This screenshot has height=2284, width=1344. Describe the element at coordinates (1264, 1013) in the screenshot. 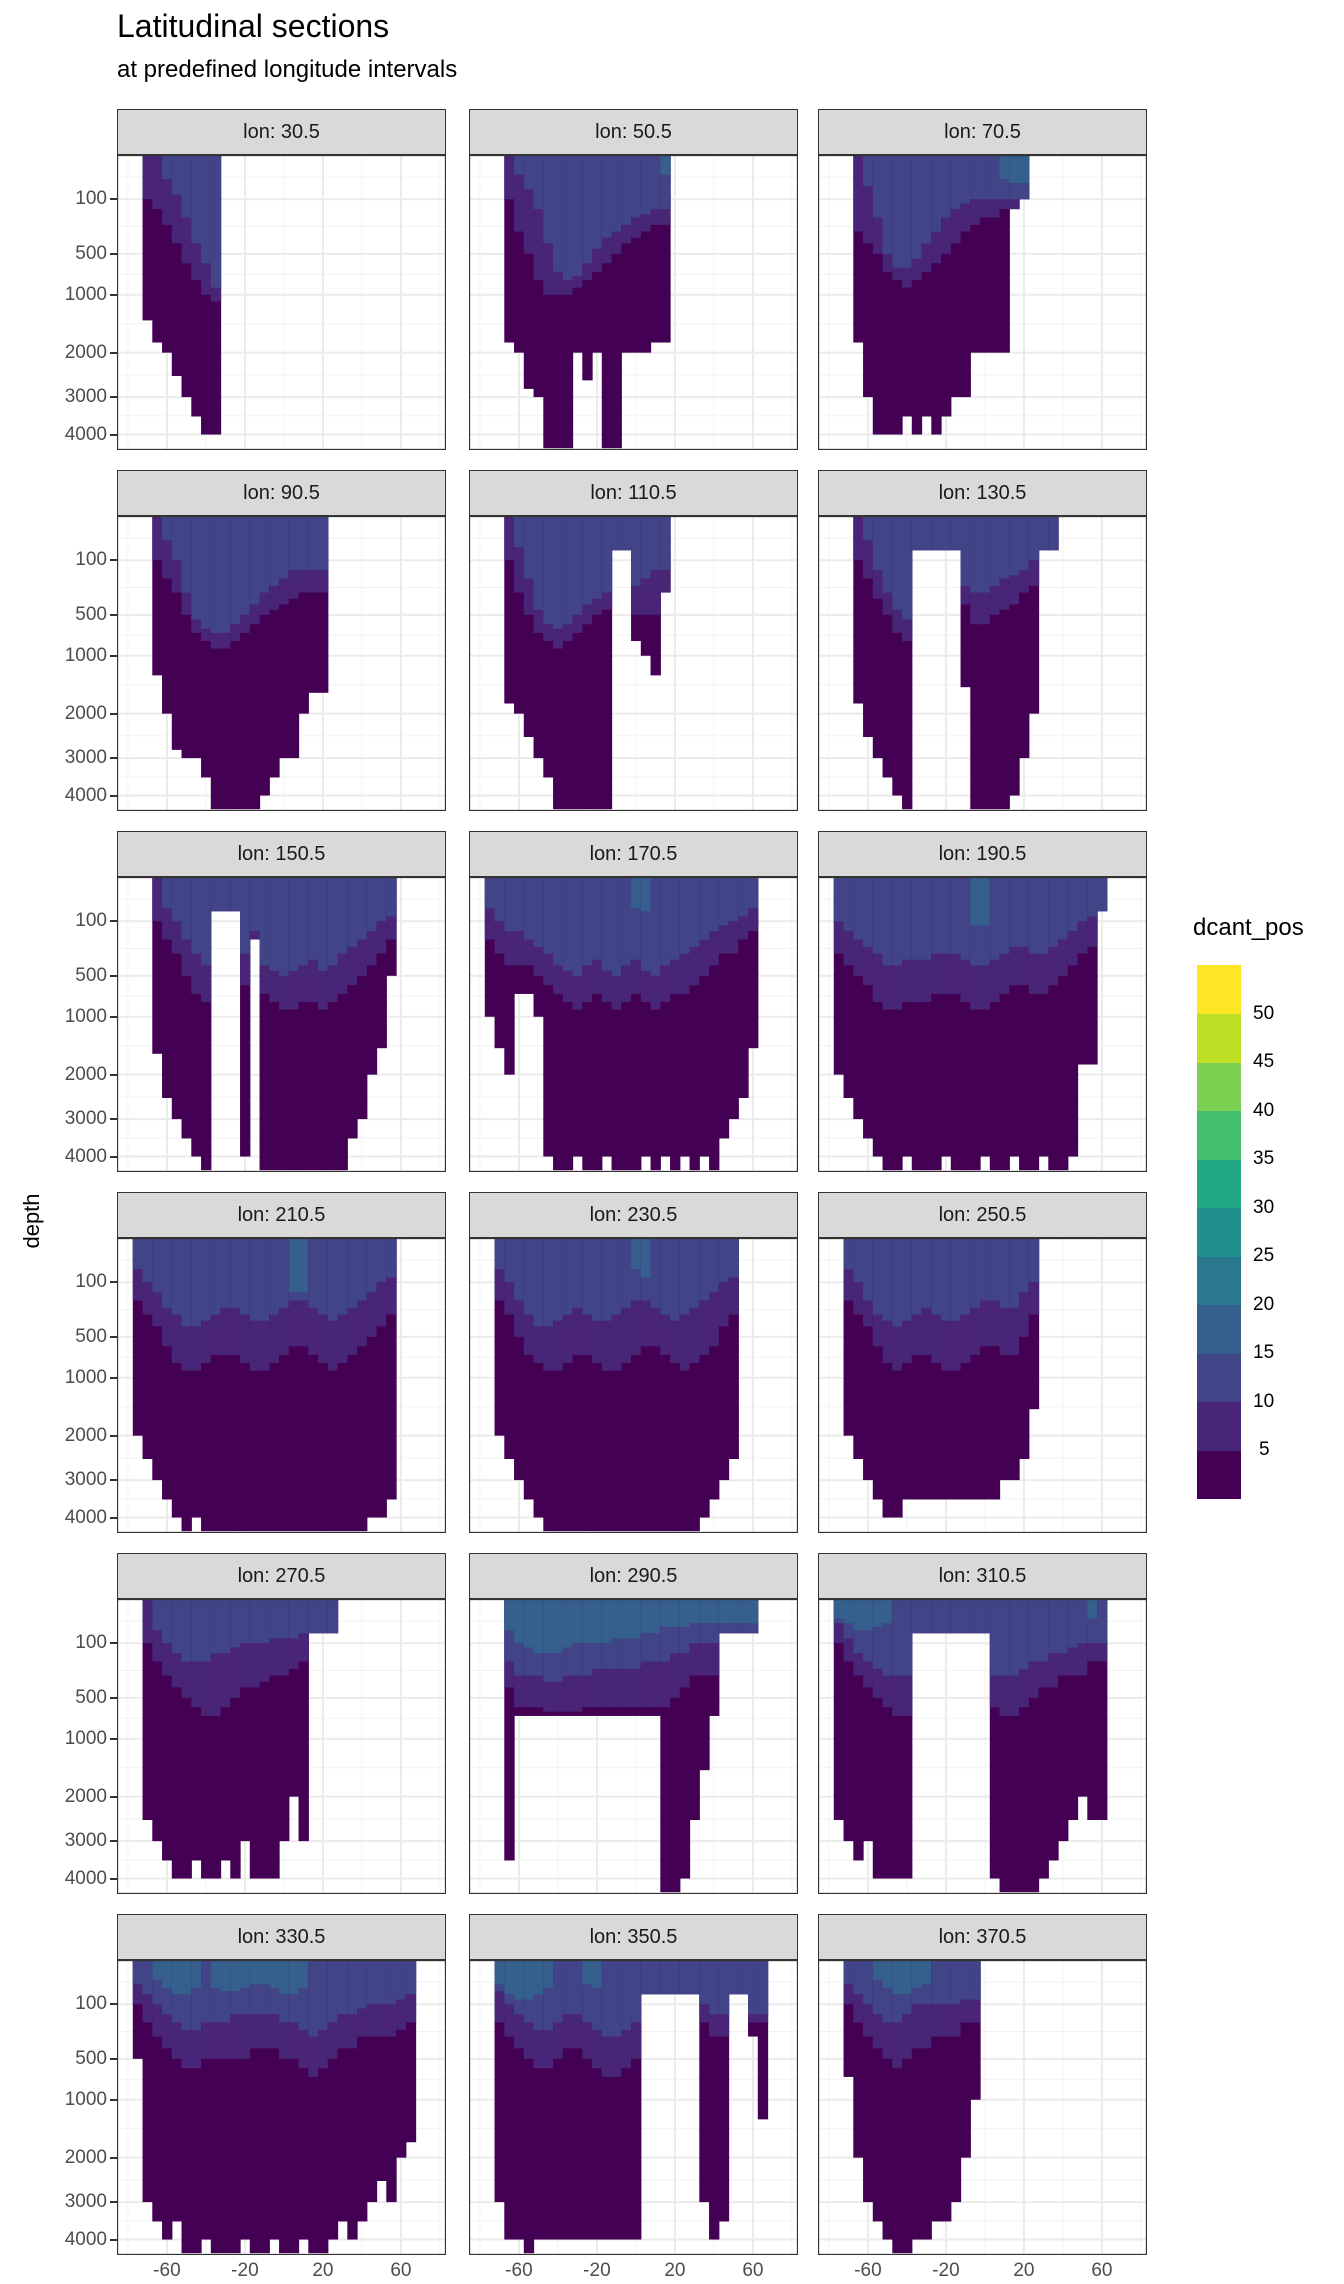

I see `legend-label: 50` at that location.